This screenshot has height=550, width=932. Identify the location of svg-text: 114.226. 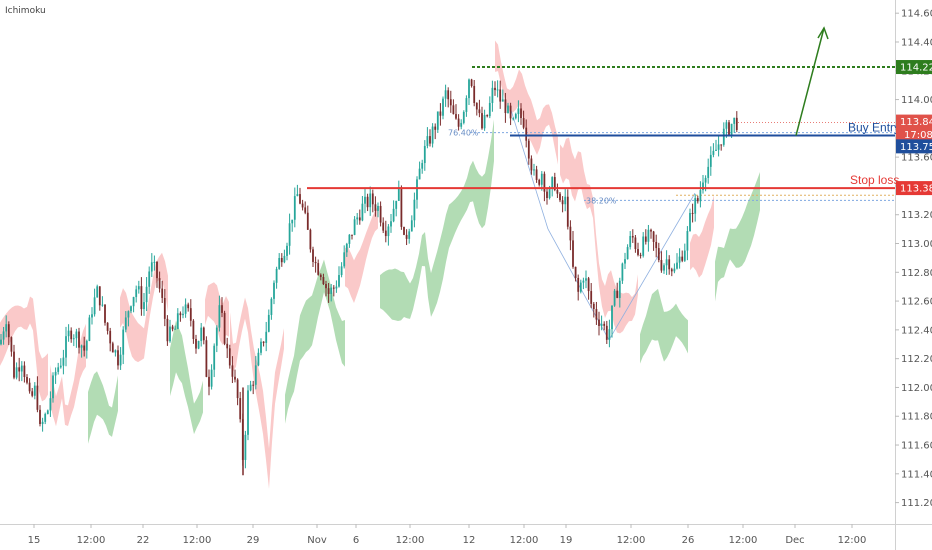
(916, 68).